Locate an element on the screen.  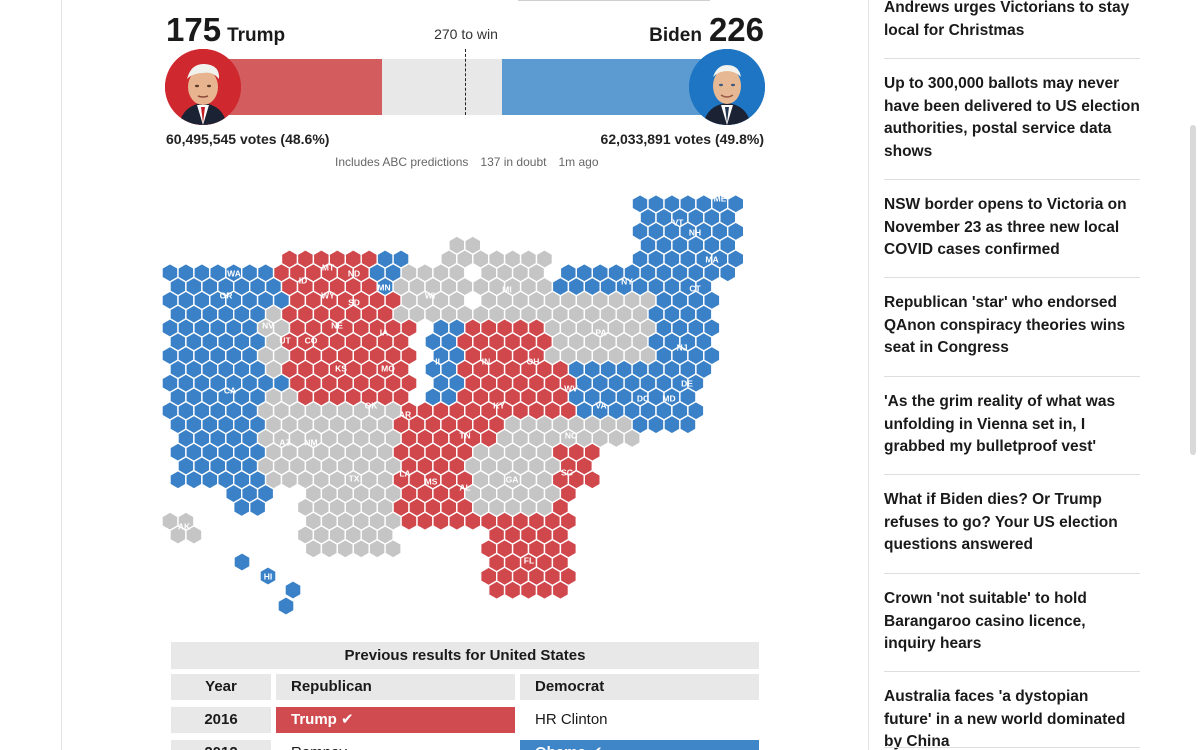
year-2012: 2012 is located at coordinates (221, 745).